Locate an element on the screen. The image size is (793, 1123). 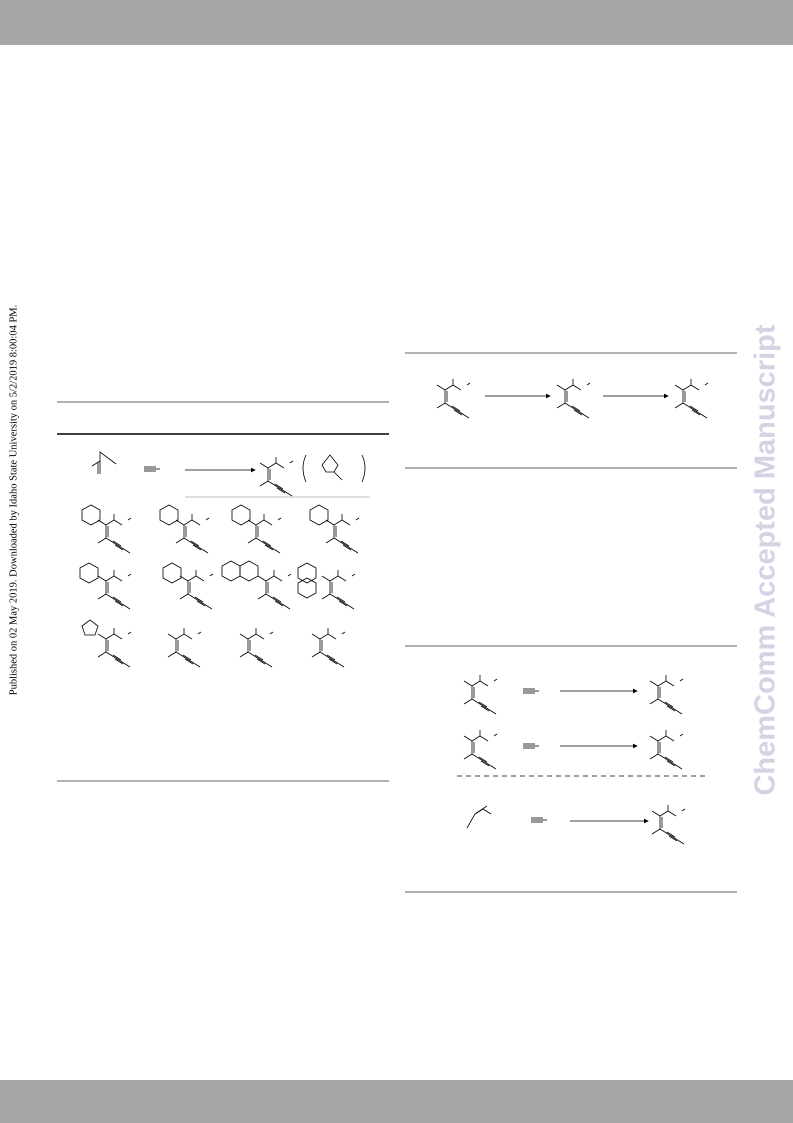
header-bar is located at coordinates (396, 22).